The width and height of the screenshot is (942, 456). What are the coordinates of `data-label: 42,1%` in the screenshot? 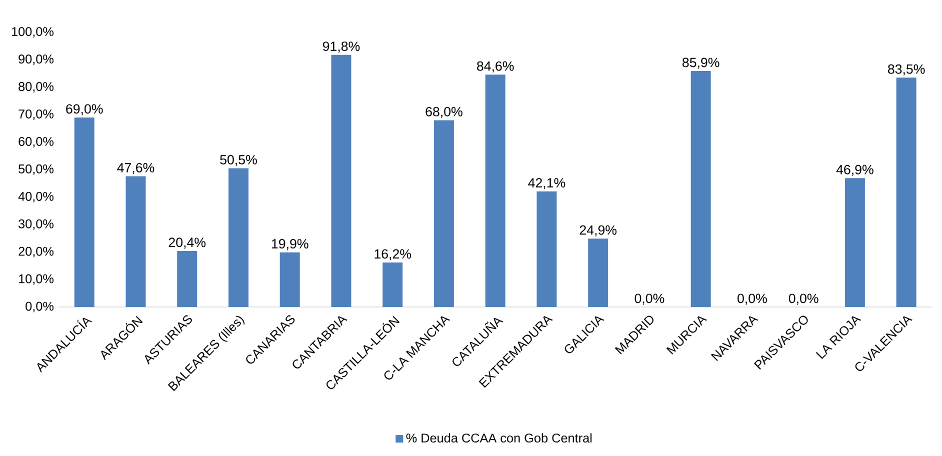 It's located at (547, 184).